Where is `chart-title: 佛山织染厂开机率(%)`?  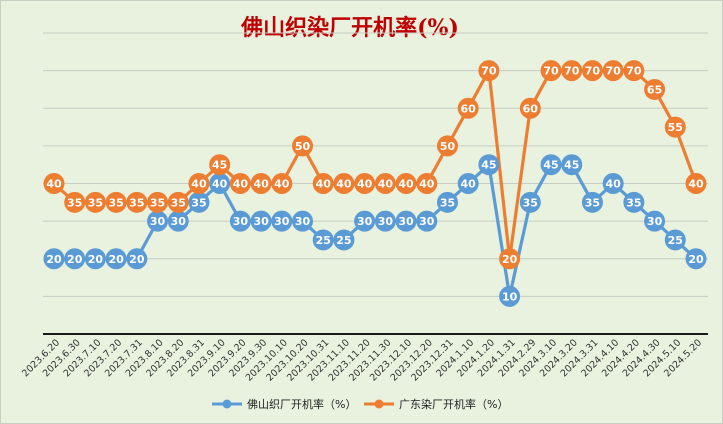
chart-title: 佛山织染厂开机率(%) is located at coordinates (350, 28).